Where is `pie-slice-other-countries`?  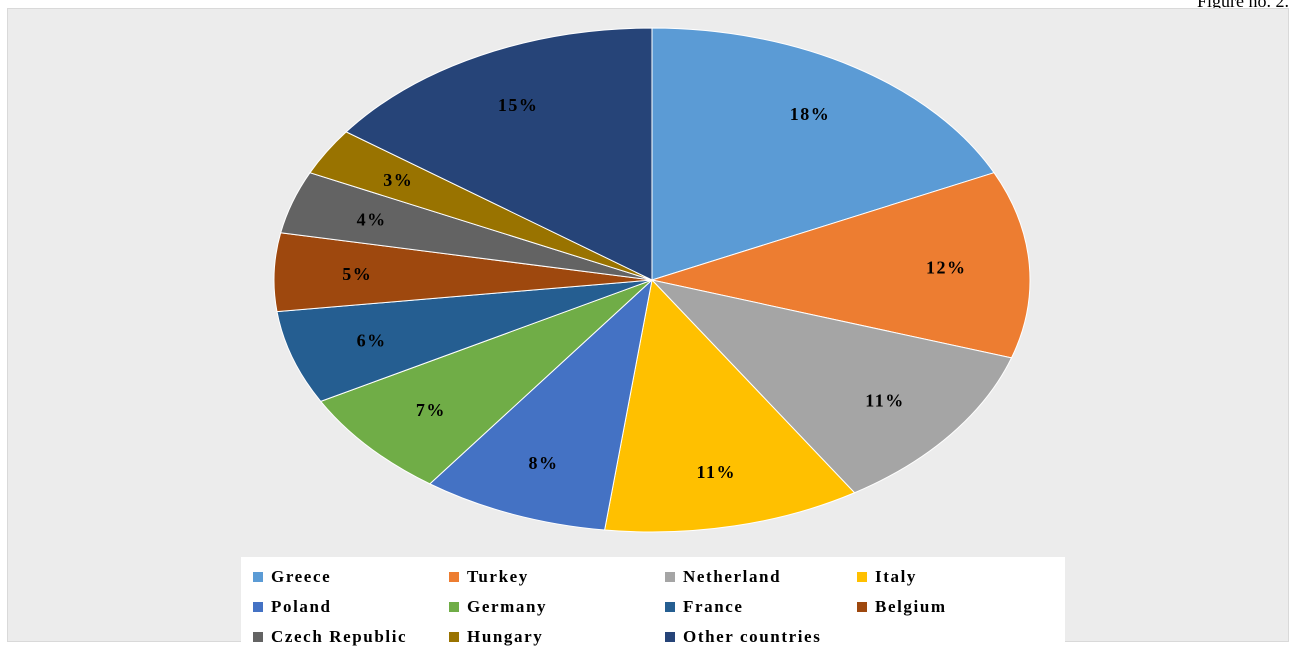
pie-slice-other-countries is located at coordinates (499, 154).